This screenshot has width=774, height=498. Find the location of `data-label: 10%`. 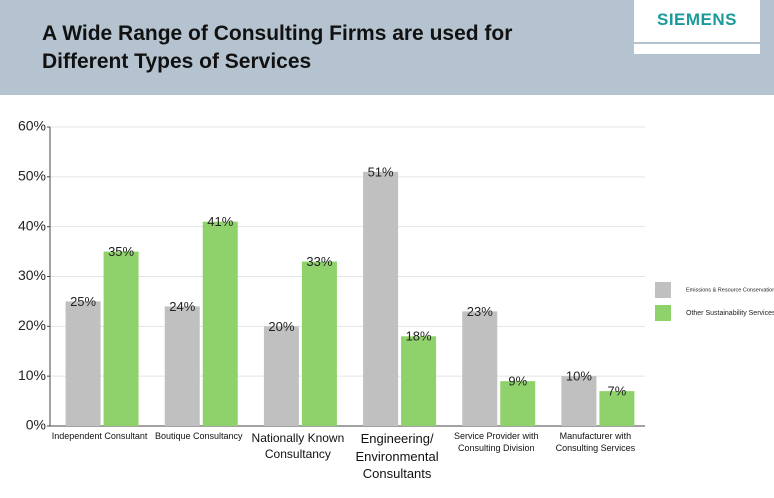

data-label: 10% is located at coordinates (579, 376).